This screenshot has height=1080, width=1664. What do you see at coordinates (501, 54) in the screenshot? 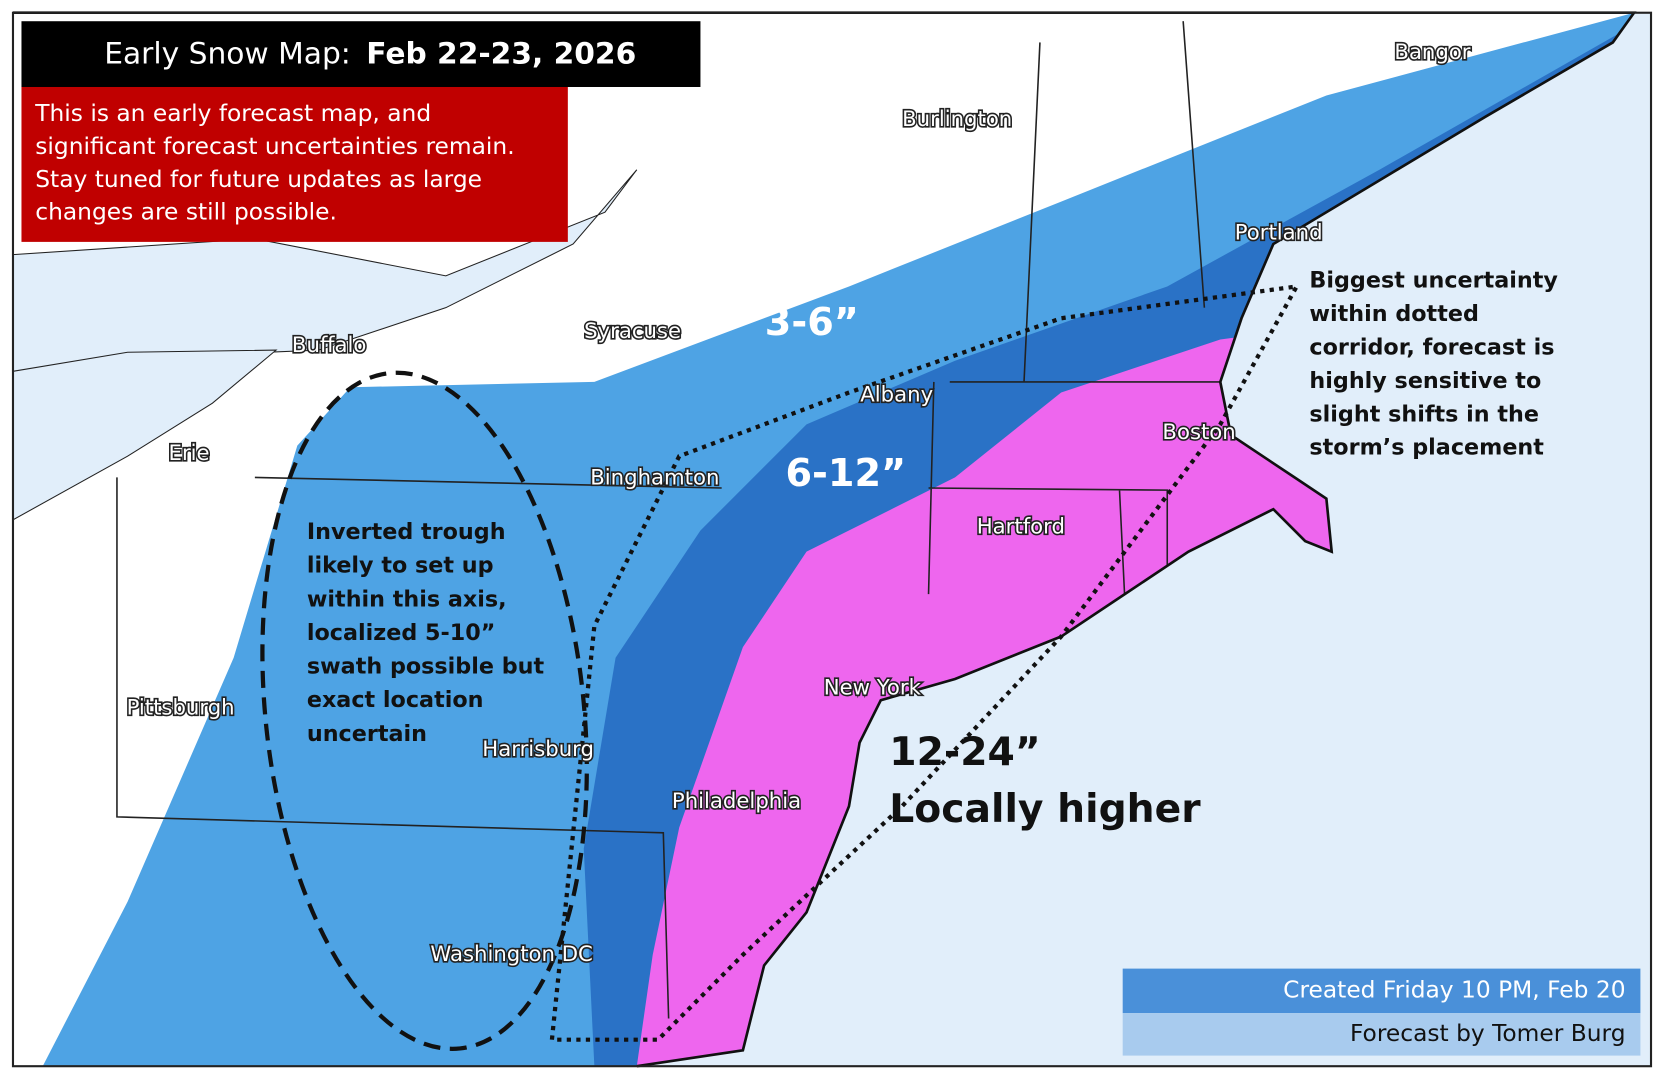
I see `title-date: Feb 22-23, 2026` at bounding box center [501, 54].